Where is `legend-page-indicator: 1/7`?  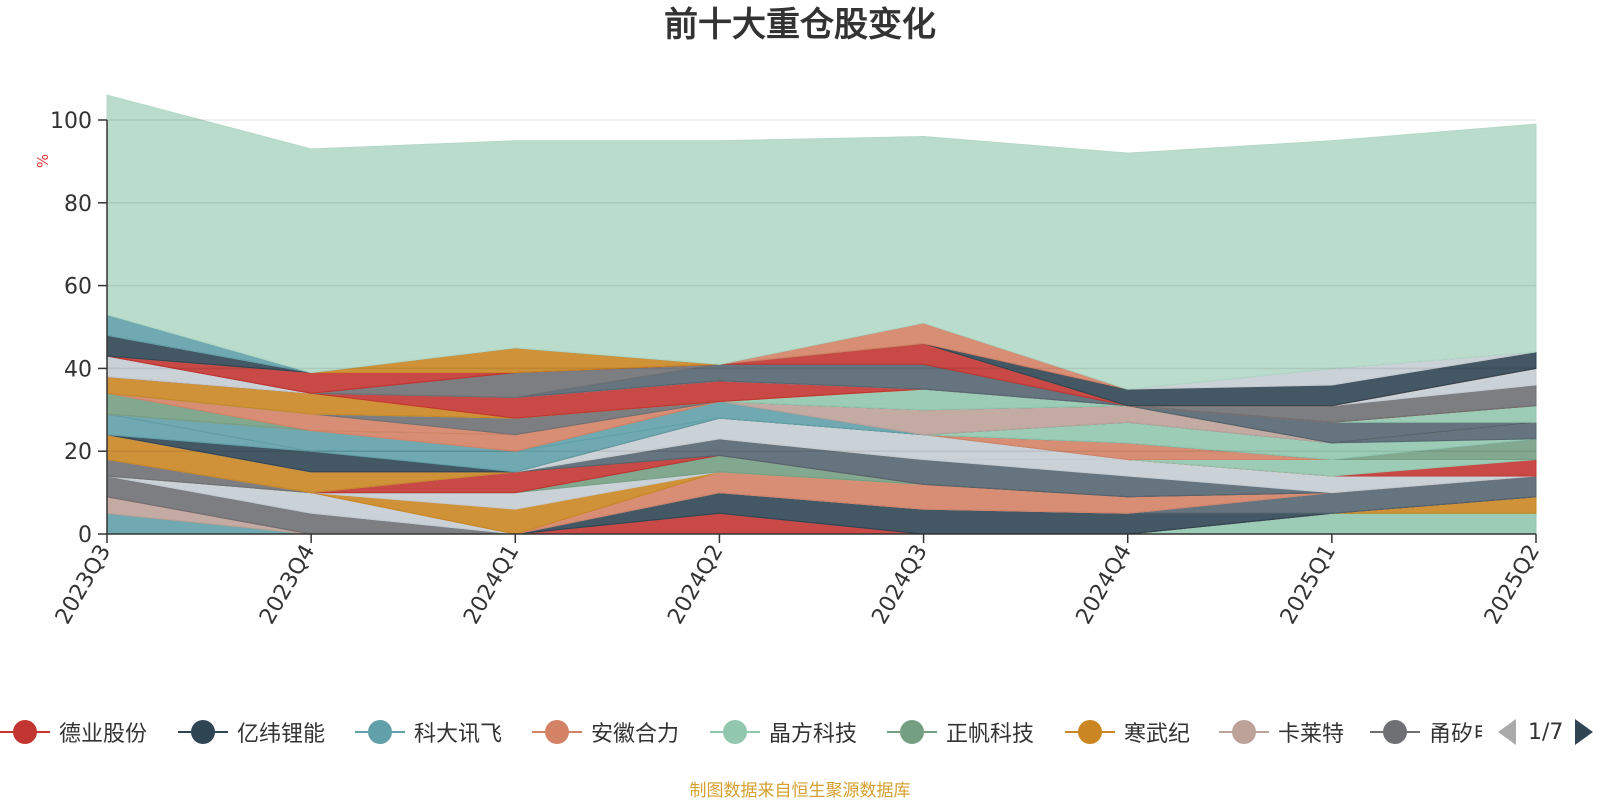 legend-page-indicator: 1/7 is located at coordinates (1546, 732).